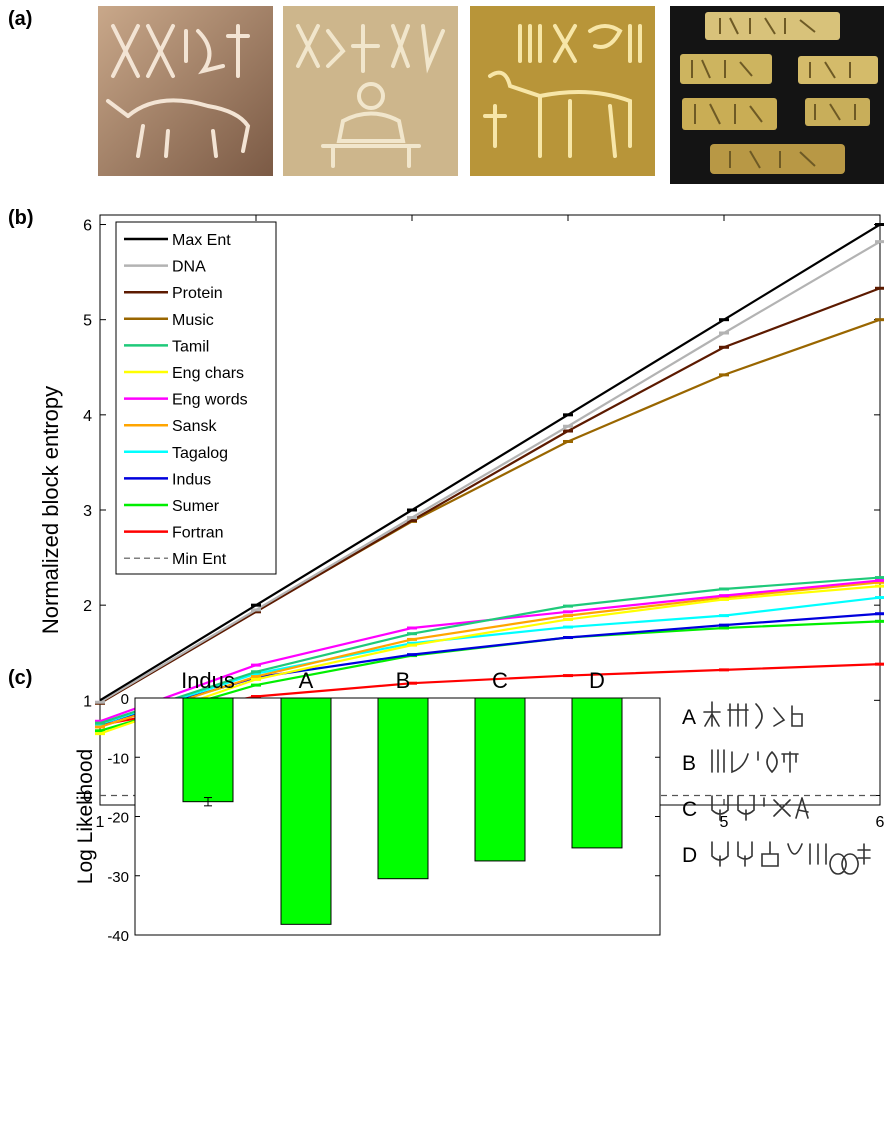  Describe the element at coordinates (118, 818) in the screenshot. I see `bar-y-tick-label: -20` at that location.